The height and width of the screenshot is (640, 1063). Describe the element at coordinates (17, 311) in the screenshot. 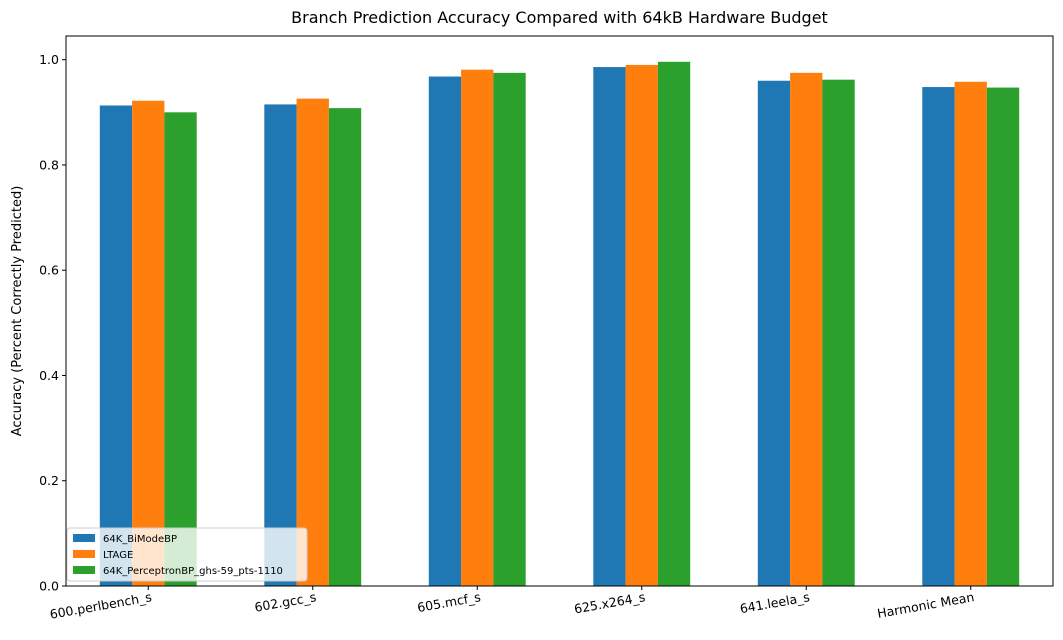

I see `y-axis-label: Accuracy (Percent Correctly Predicted)` at that location.